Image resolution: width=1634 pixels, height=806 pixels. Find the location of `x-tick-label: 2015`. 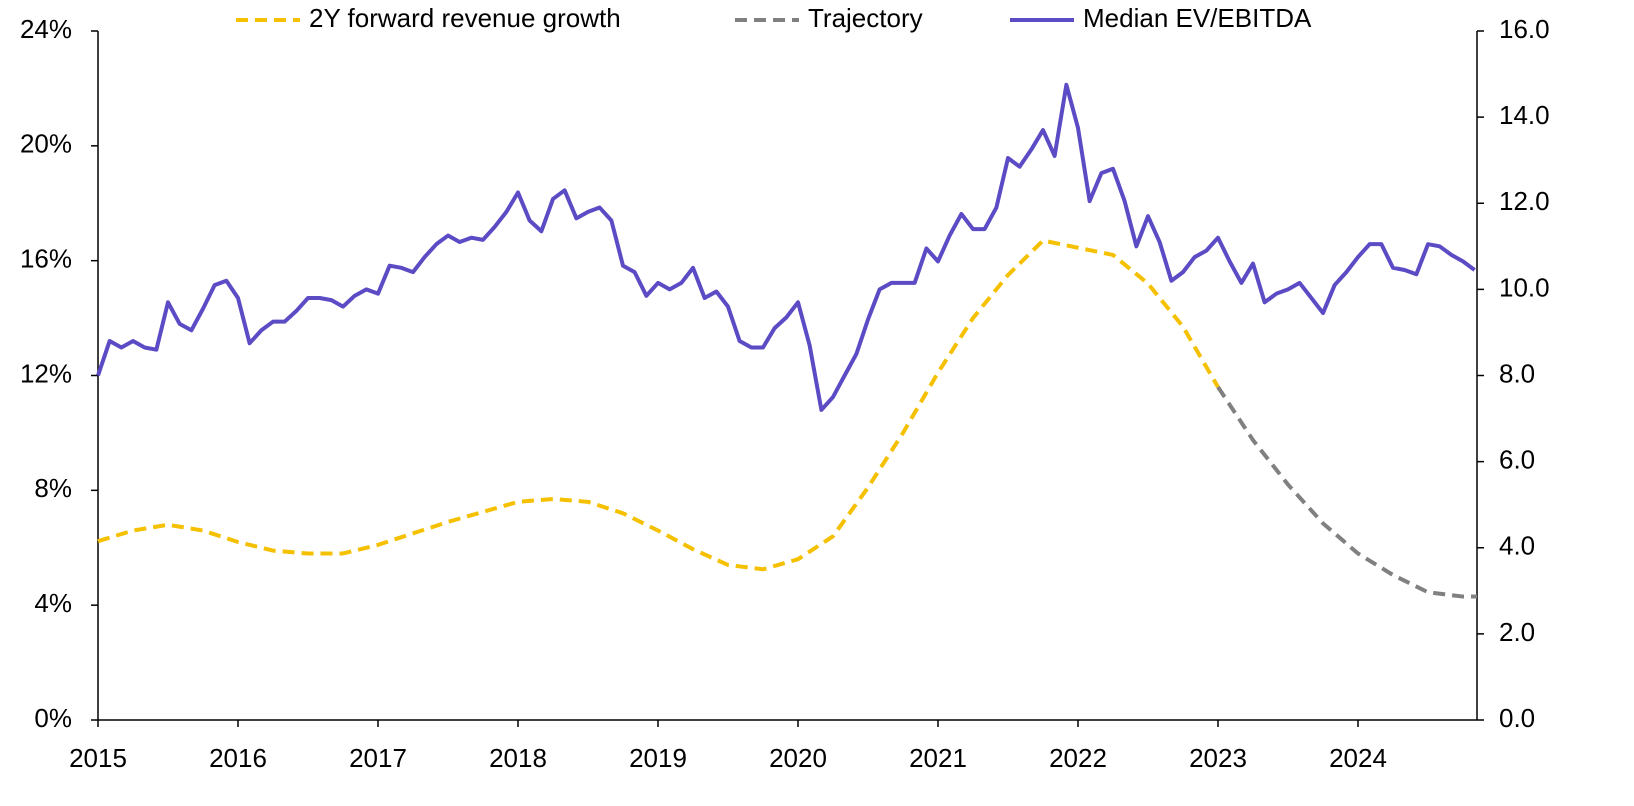

x-tick-label: 2015 is located at coordinates (98, 758).